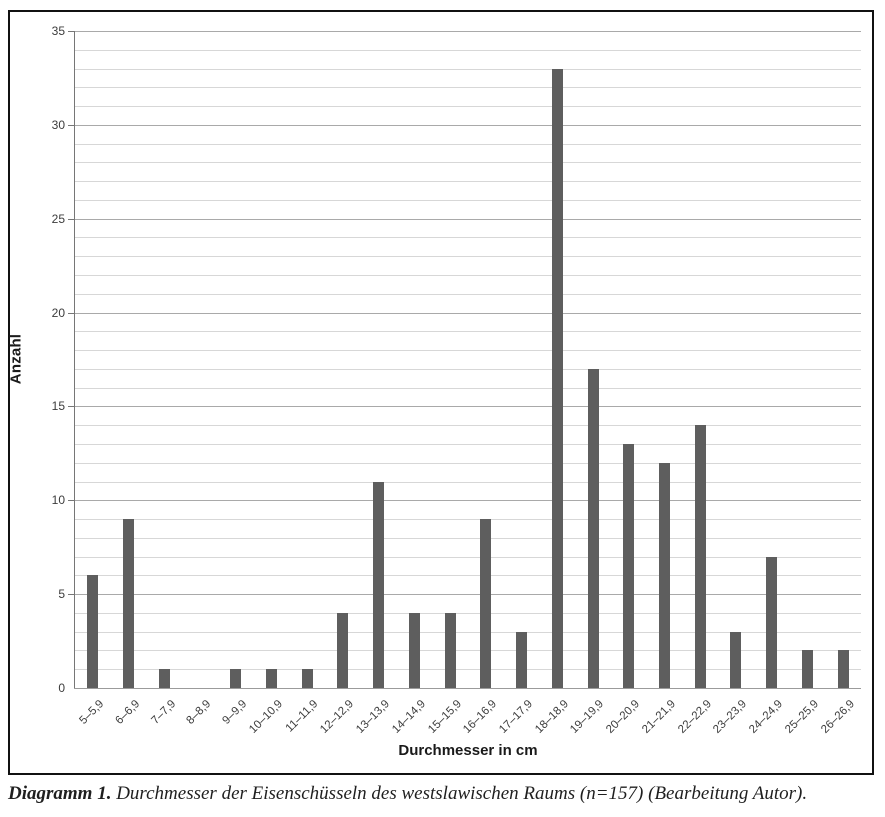 The image size is (885, 817). I want to click on y-tick-label: 5, so click(61, 594).